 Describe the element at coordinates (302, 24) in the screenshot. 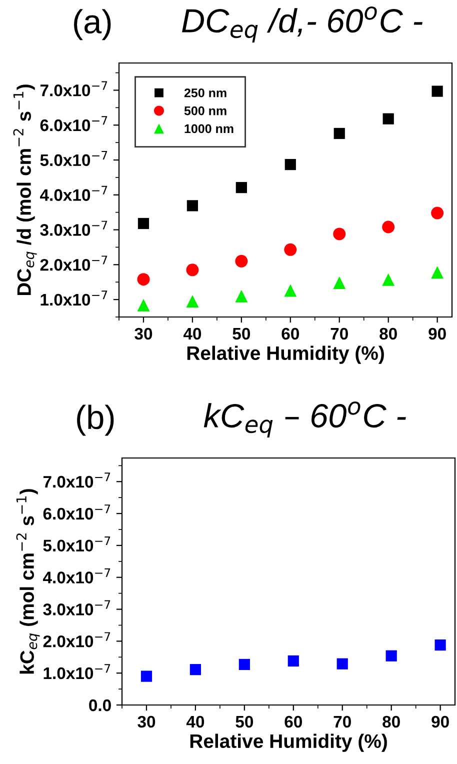

I see `chart-title: DC$_{eq}$ /d,- 60$^{o}$C -` at that location.